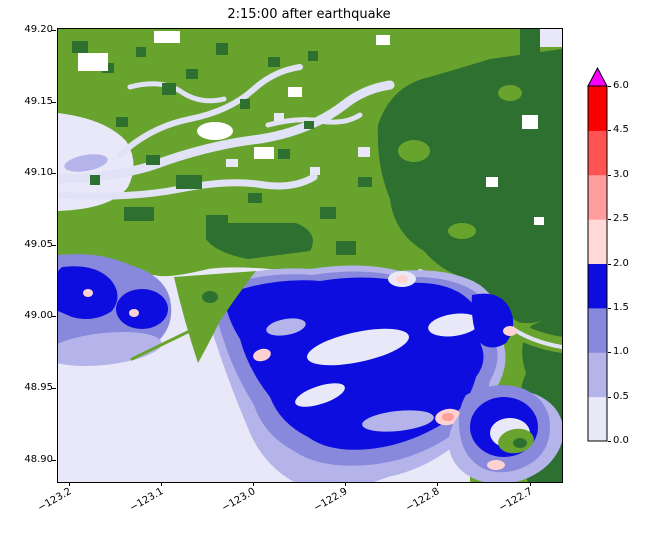 The image size is (646, 536). Describe the element at coordinates (146, 500) in the screenshot. I see `x-tick-label: −123.1` at that location.